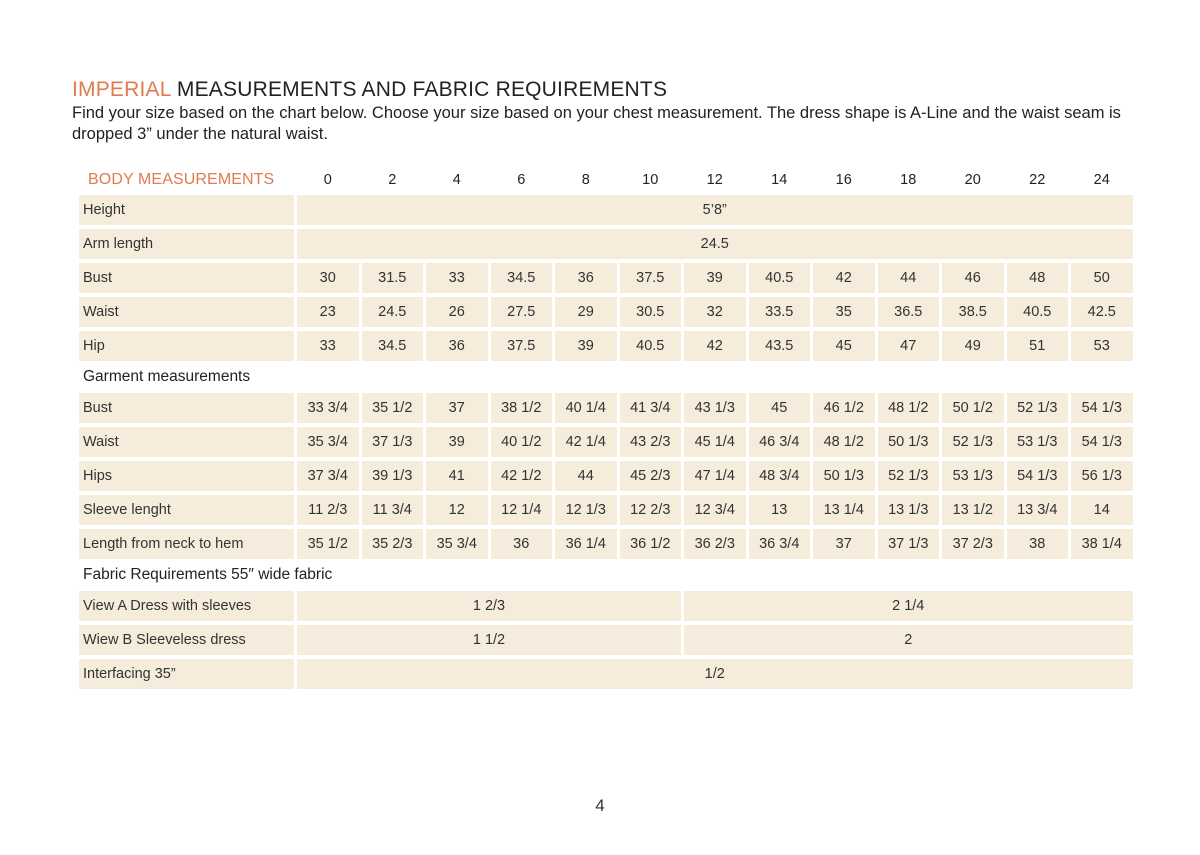 The height and width of the screenshot is (855, 1200). I want to click on value-cell: 46, so click(973, 278).